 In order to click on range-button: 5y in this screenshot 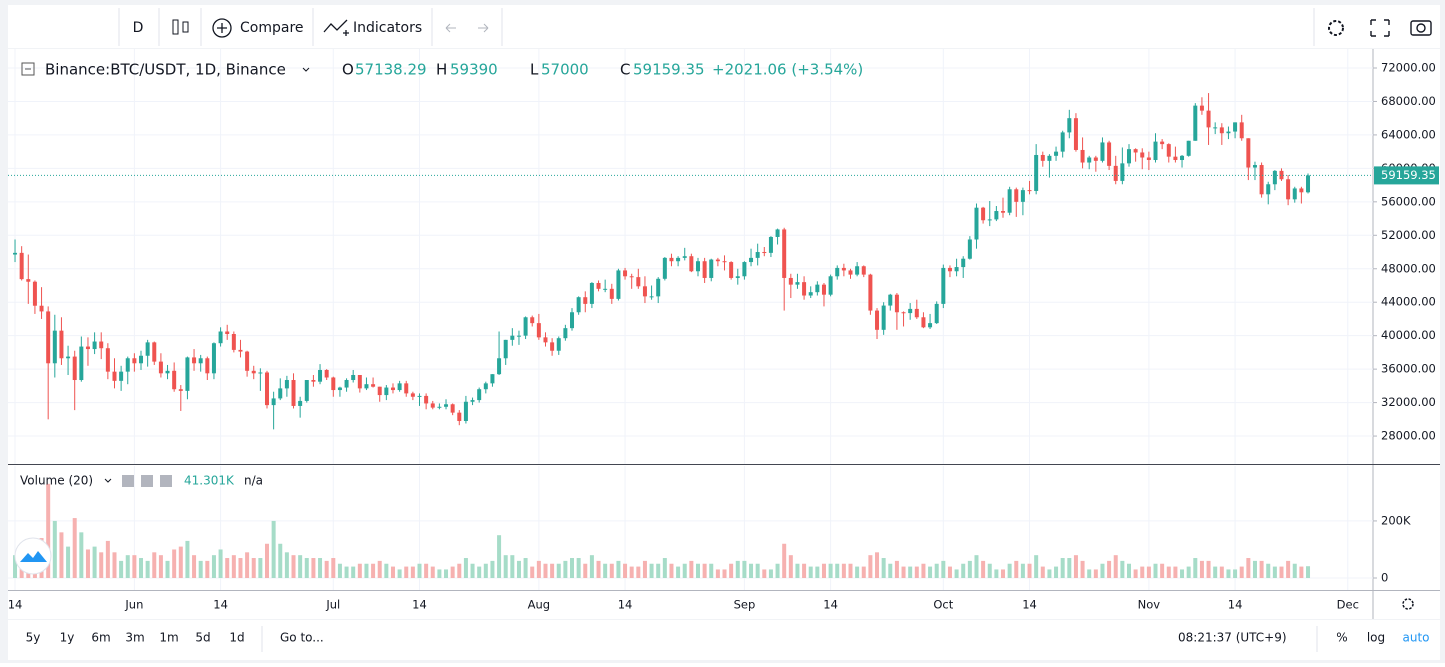, I will do `click(33, 638)`.